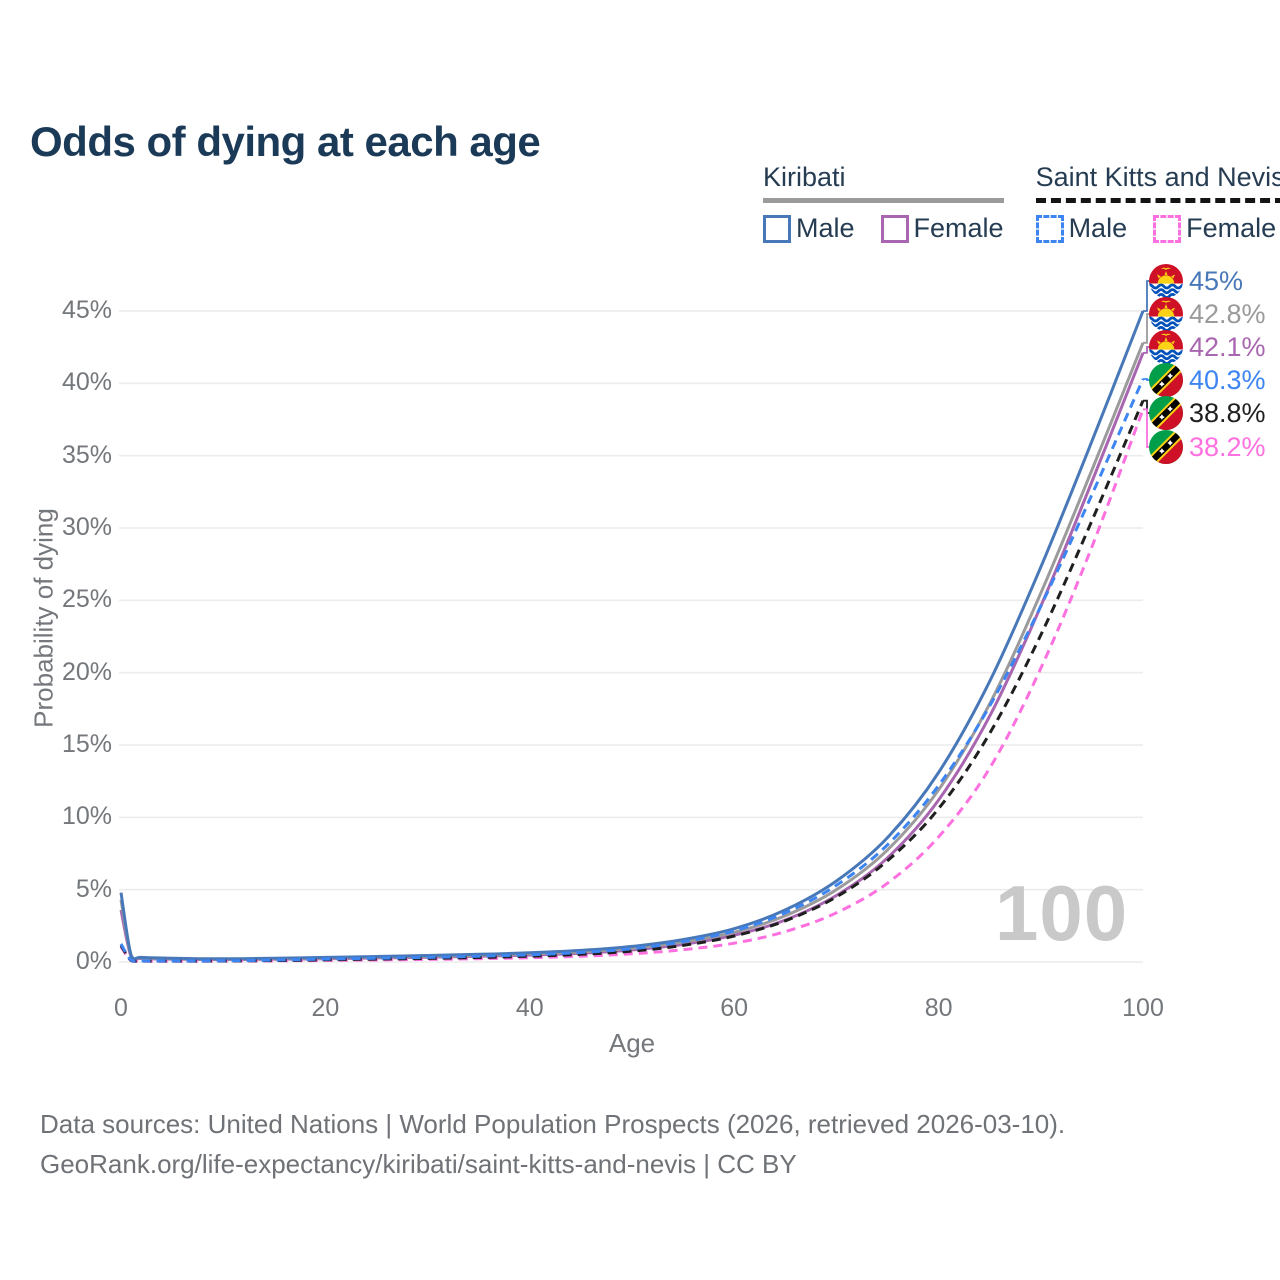 This screenshot has height=1280, width=1280. Describe the element at coordinates (1062, 913) in the screenshot. I see `age-watermark: 100` at that location.